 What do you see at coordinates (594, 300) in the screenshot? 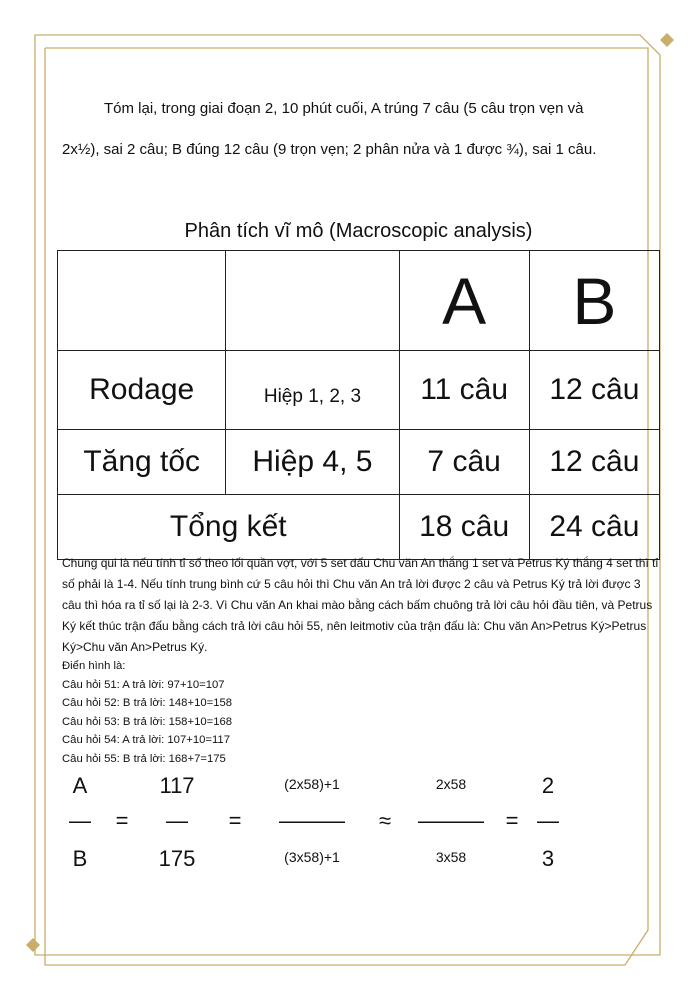
I see `header-cell-b: B` at bounding box center [594, 300].